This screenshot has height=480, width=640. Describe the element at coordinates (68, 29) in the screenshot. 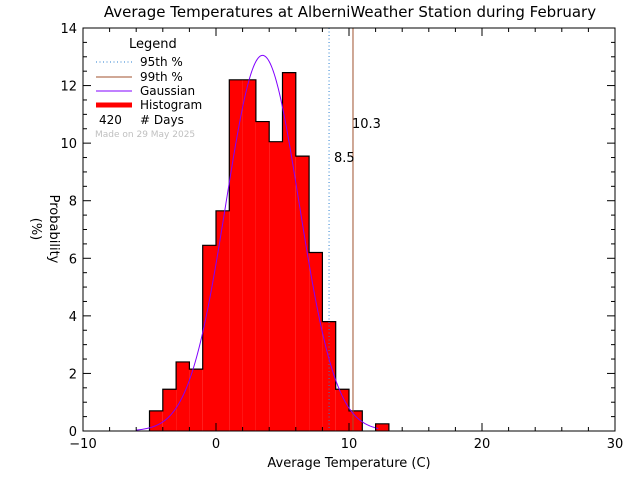

I see `y-tick-label: 14` at that location.